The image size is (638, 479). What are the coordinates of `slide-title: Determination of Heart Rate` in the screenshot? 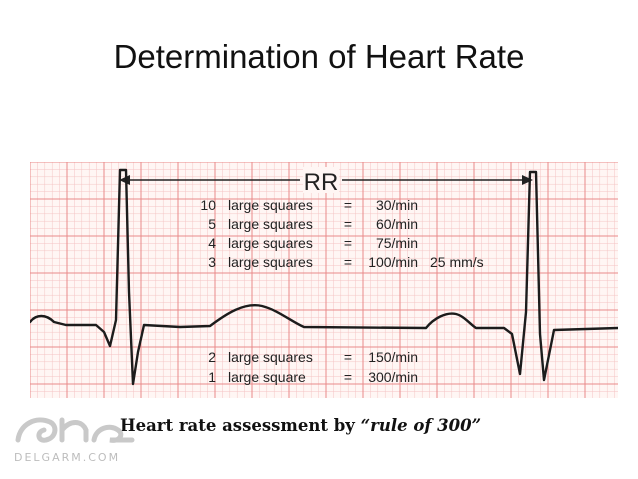 It's located at (319, 56).